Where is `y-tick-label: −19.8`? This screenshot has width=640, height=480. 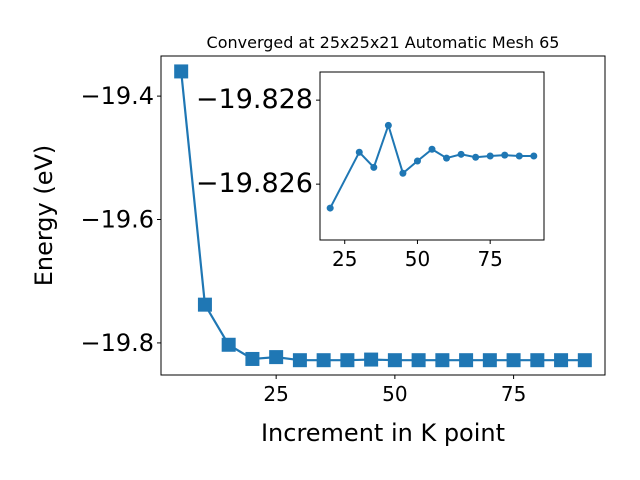 y-tick-label: −19.8 is located at coordinates (117, 343).